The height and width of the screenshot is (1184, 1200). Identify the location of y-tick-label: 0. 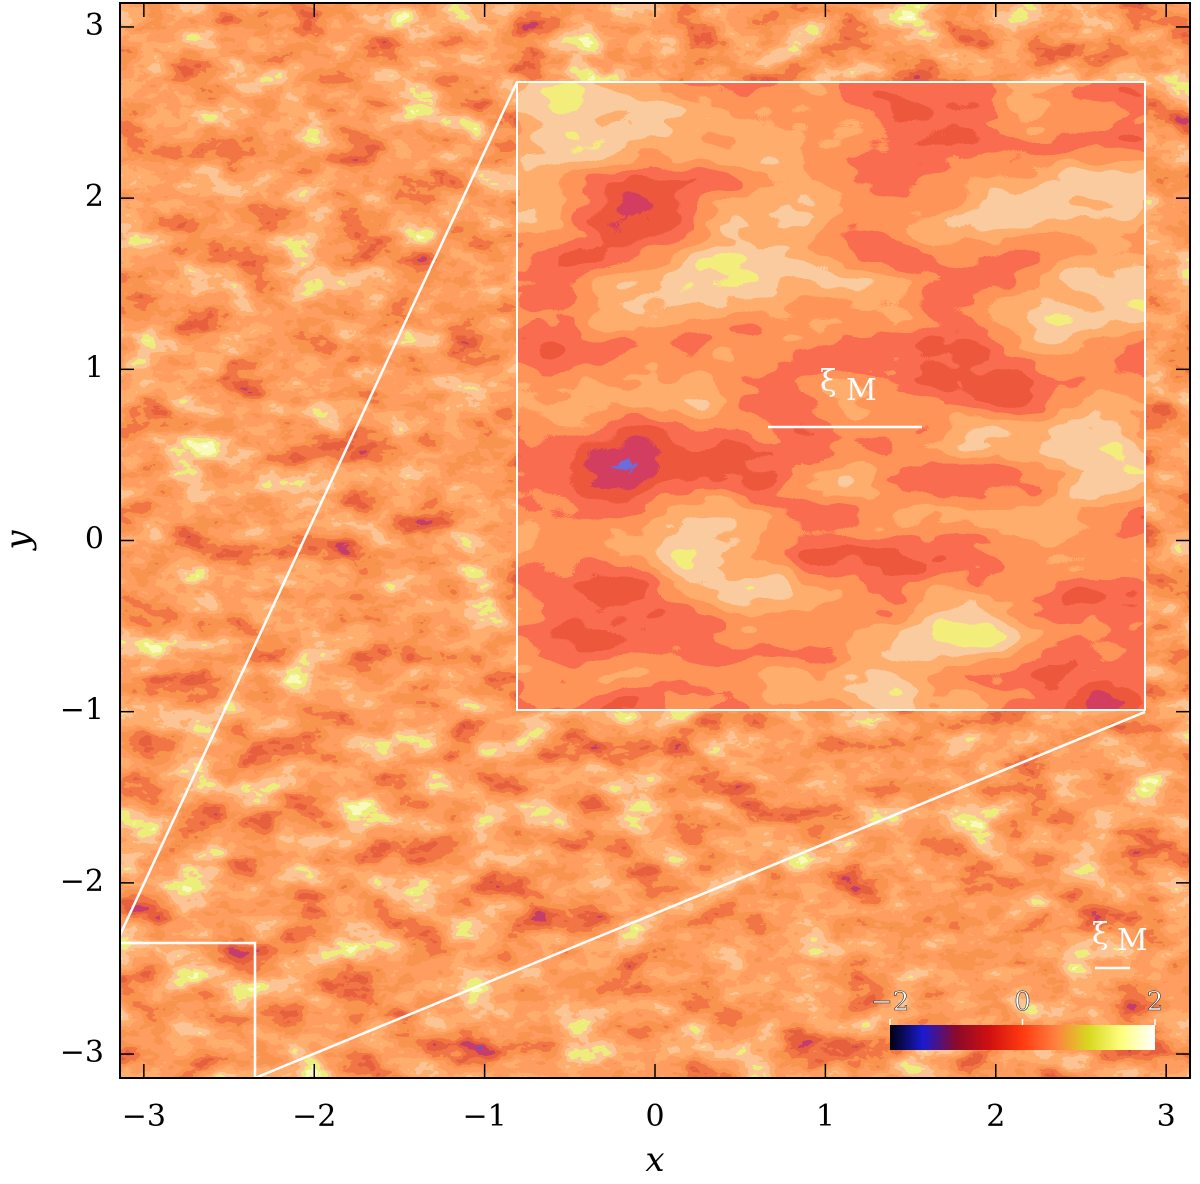
(94, 539).